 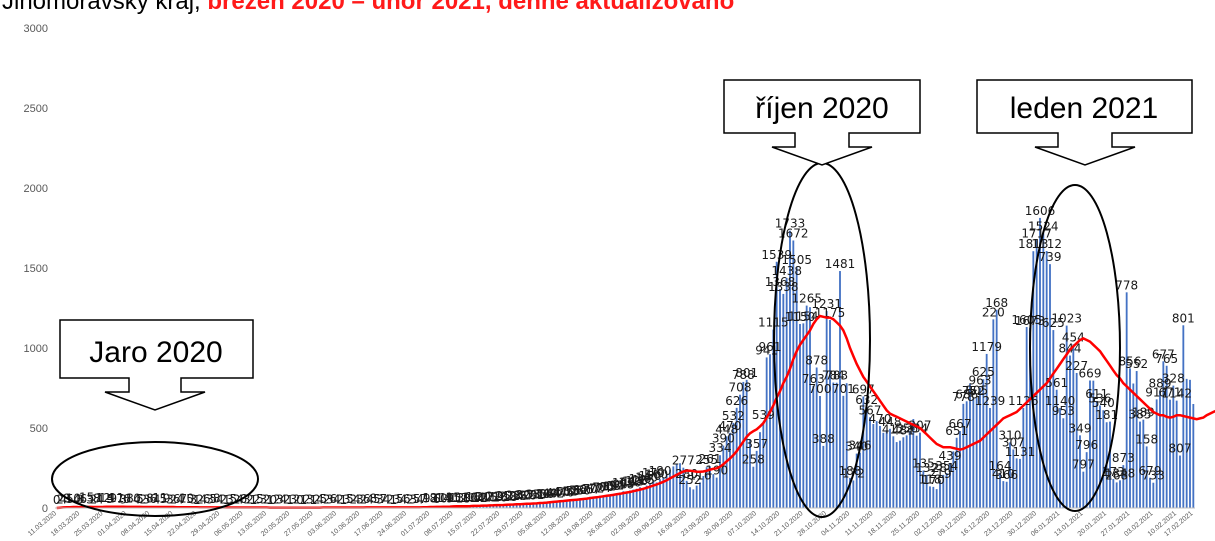 What do you see at coordinates (300, 500) in the screenshot?
I see `data-label: 0` at bounding box center [300, 500].